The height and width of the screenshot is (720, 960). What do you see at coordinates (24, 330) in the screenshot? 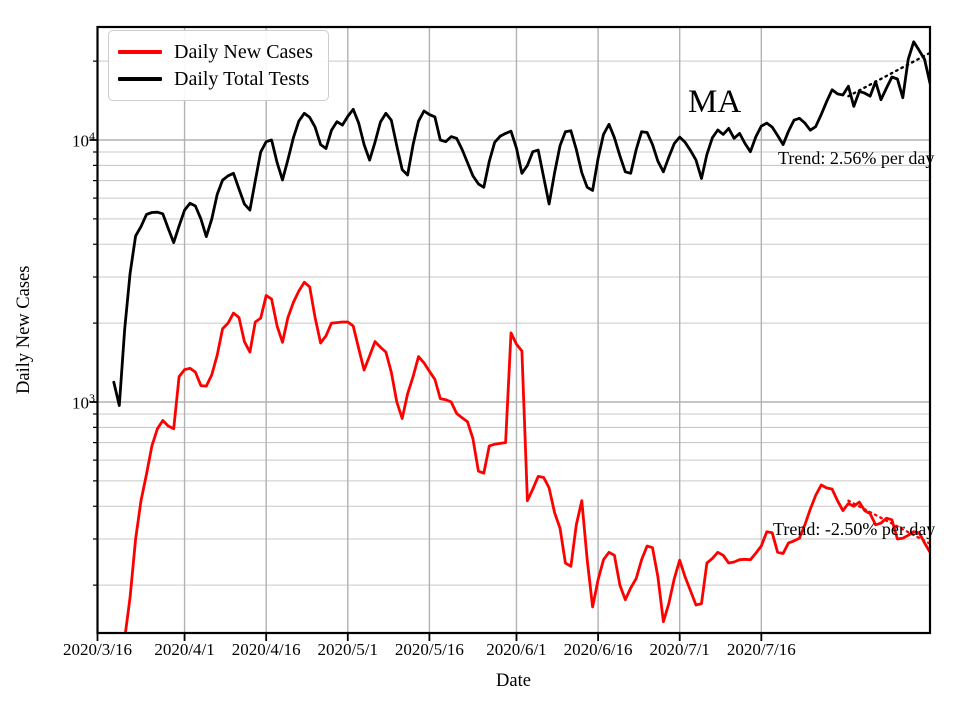
I see `y-axis-label: Daily New Cases` at bounding box center [24, 330].